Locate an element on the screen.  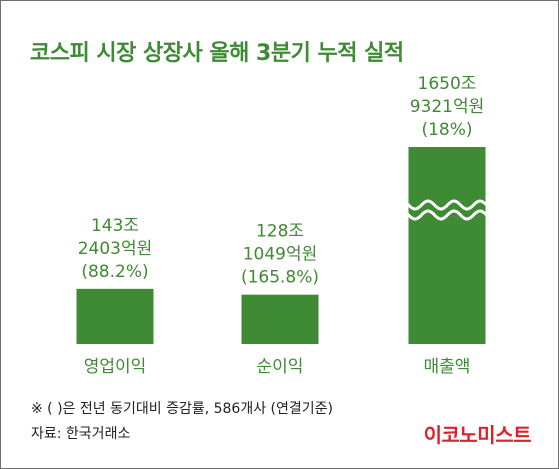
bar-net-income is located at coordinates (280, 319).